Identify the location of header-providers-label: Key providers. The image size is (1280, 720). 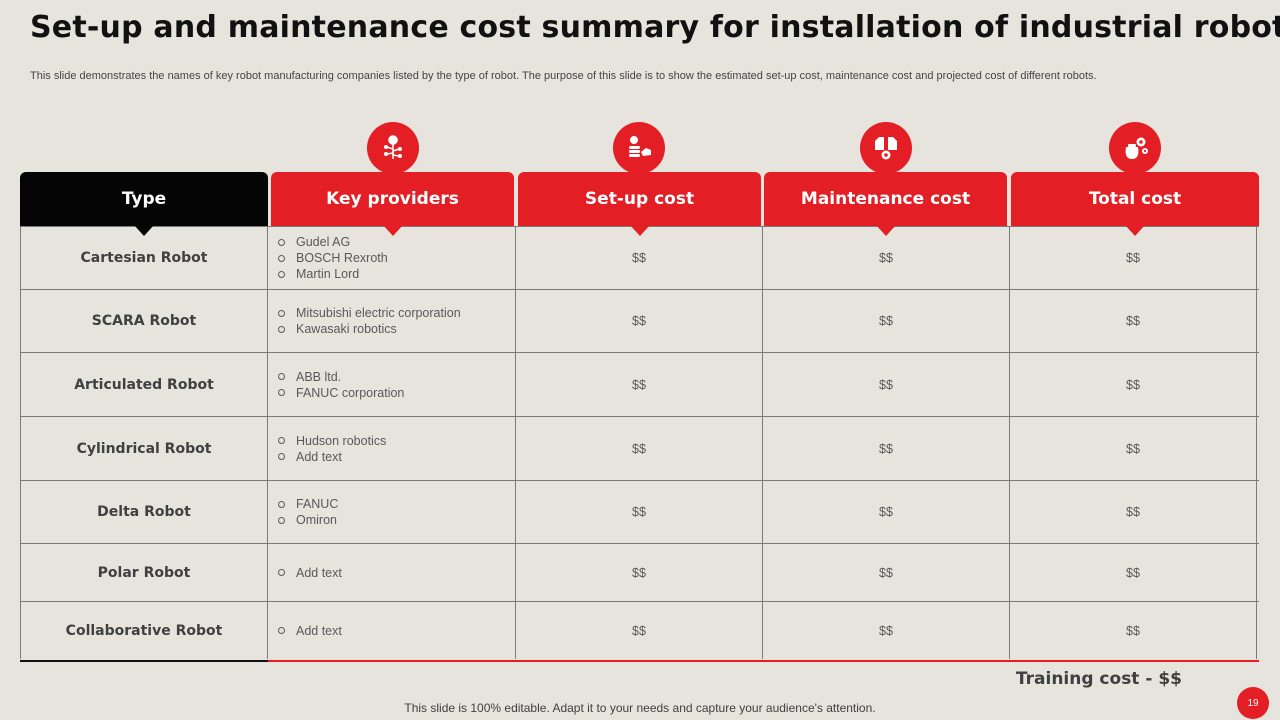
(392, 199).